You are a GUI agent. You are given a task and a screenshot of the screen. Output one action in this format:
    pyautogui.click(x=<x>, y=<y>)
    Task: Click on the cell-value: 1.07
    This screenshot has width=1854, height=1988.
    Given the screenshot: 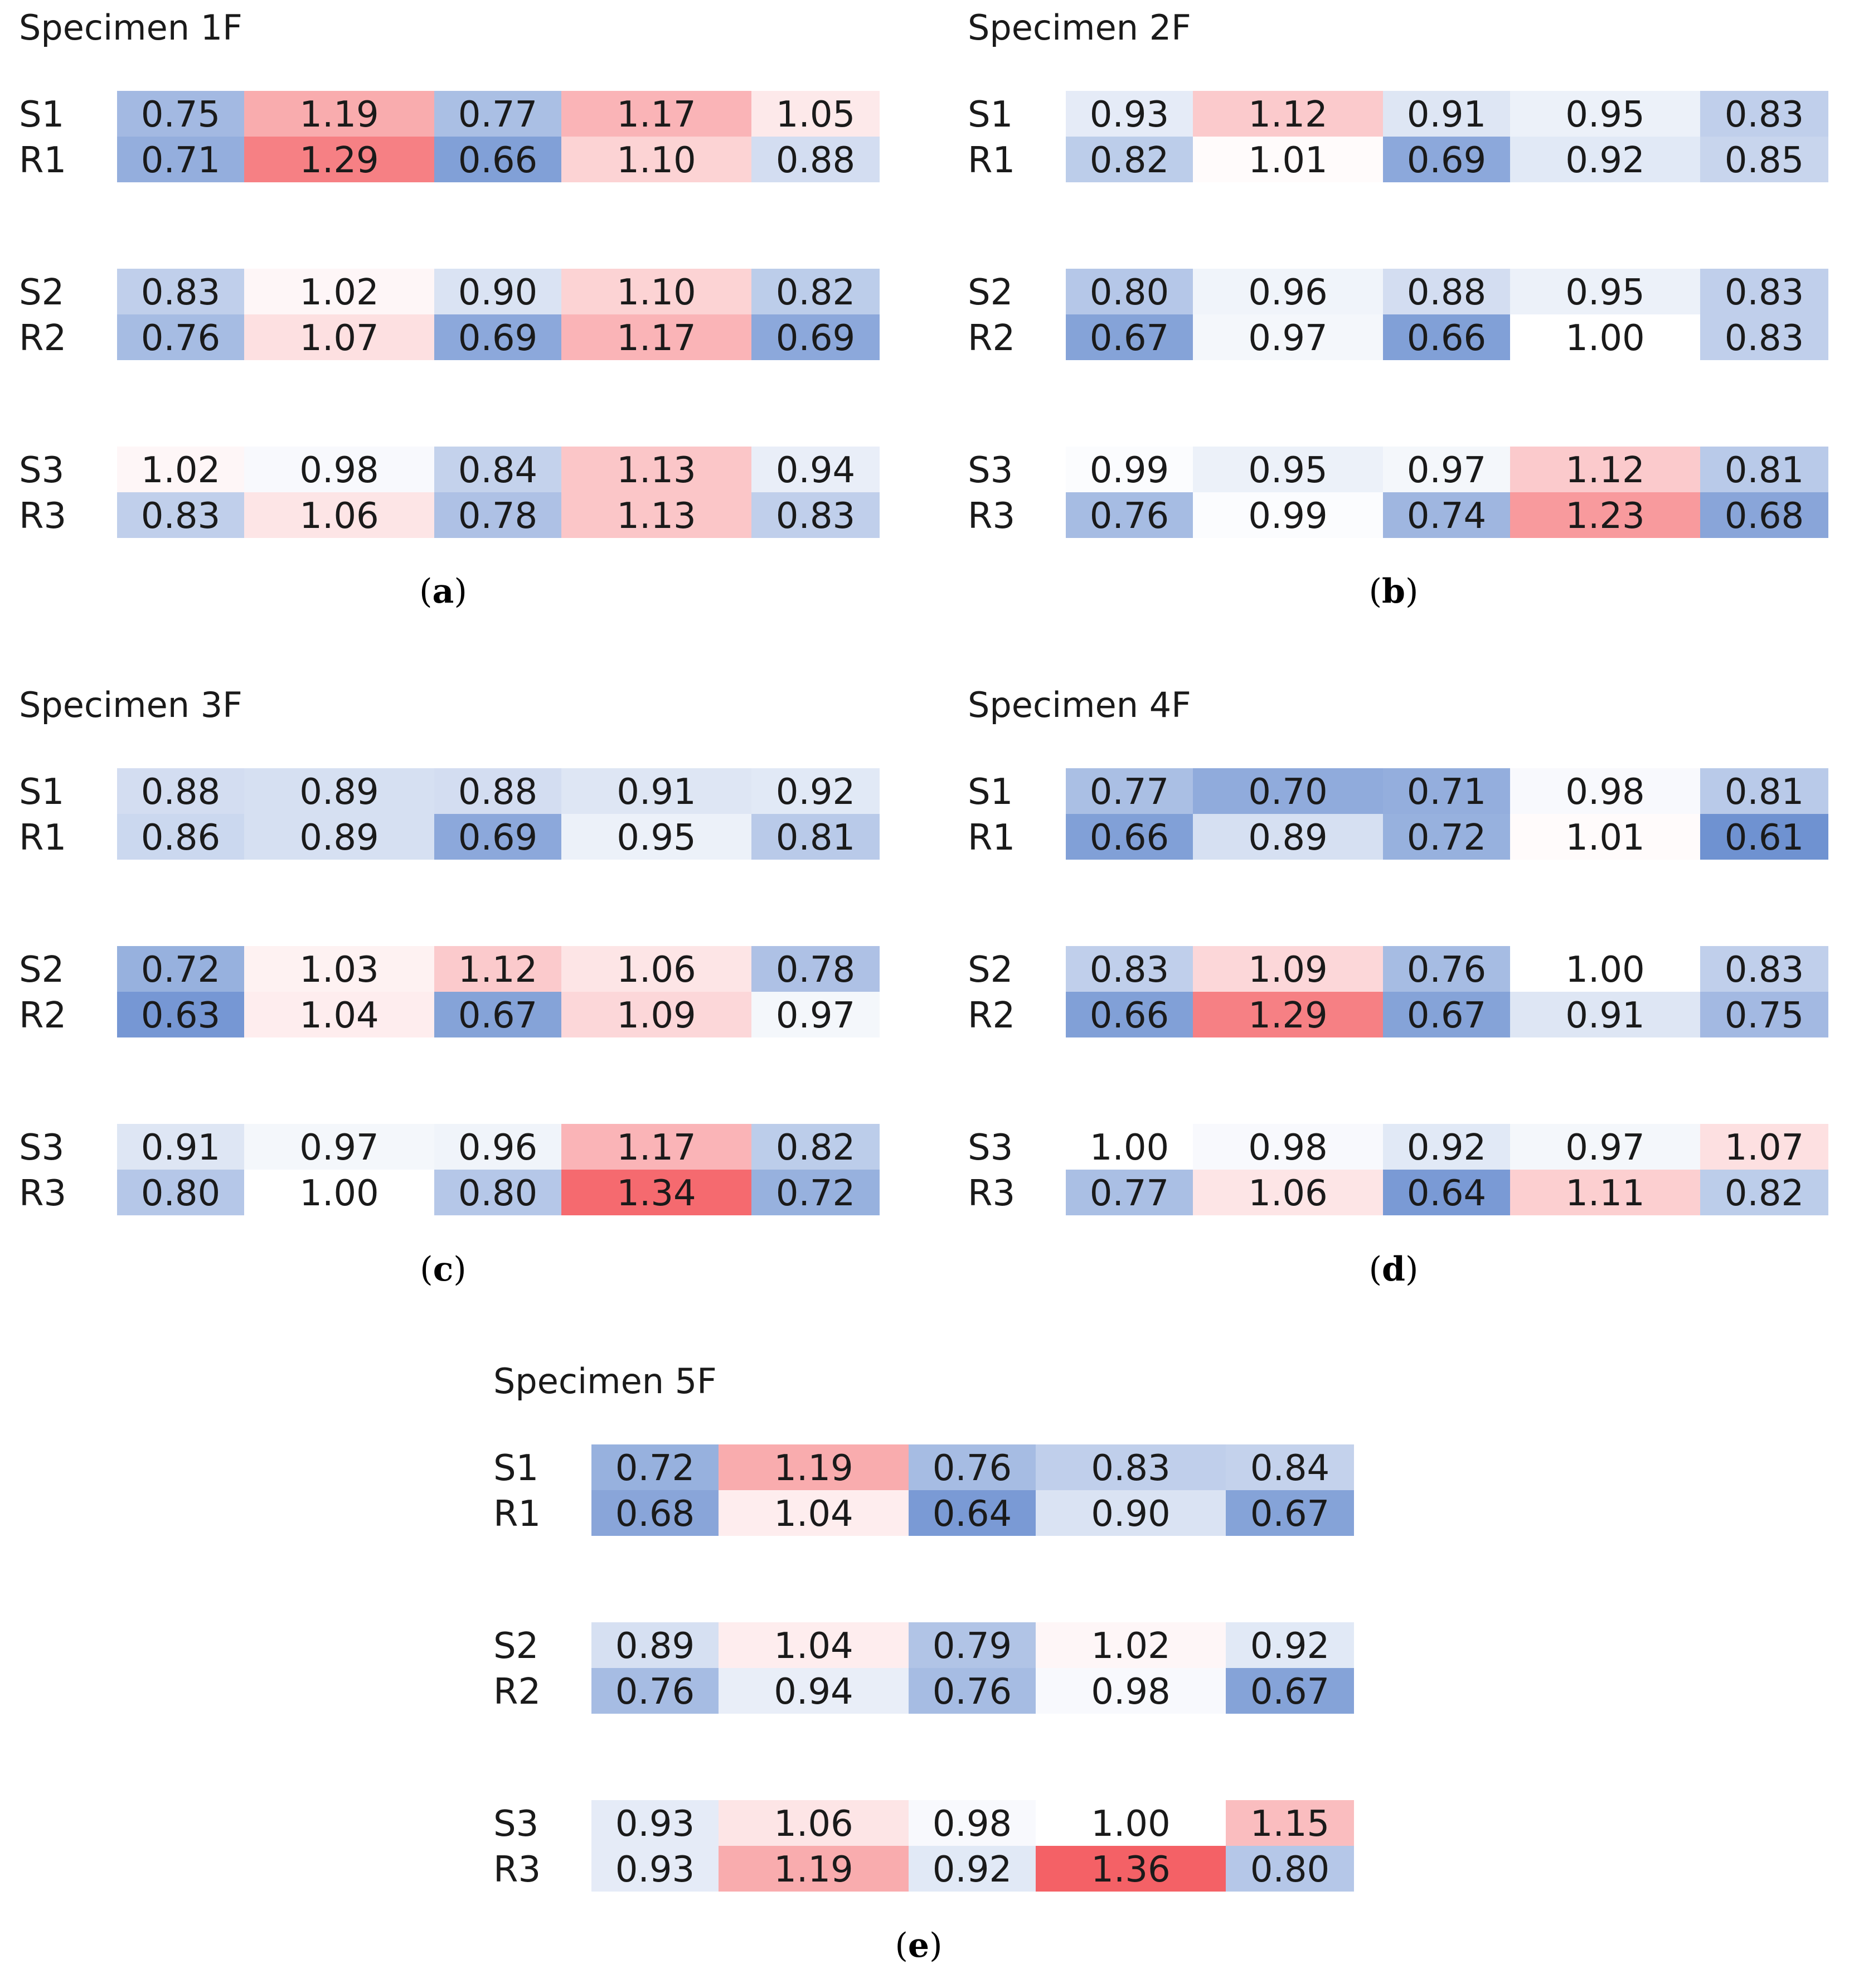 What is the action you would take?
    pyautogui.click(x=339, y=338)
    